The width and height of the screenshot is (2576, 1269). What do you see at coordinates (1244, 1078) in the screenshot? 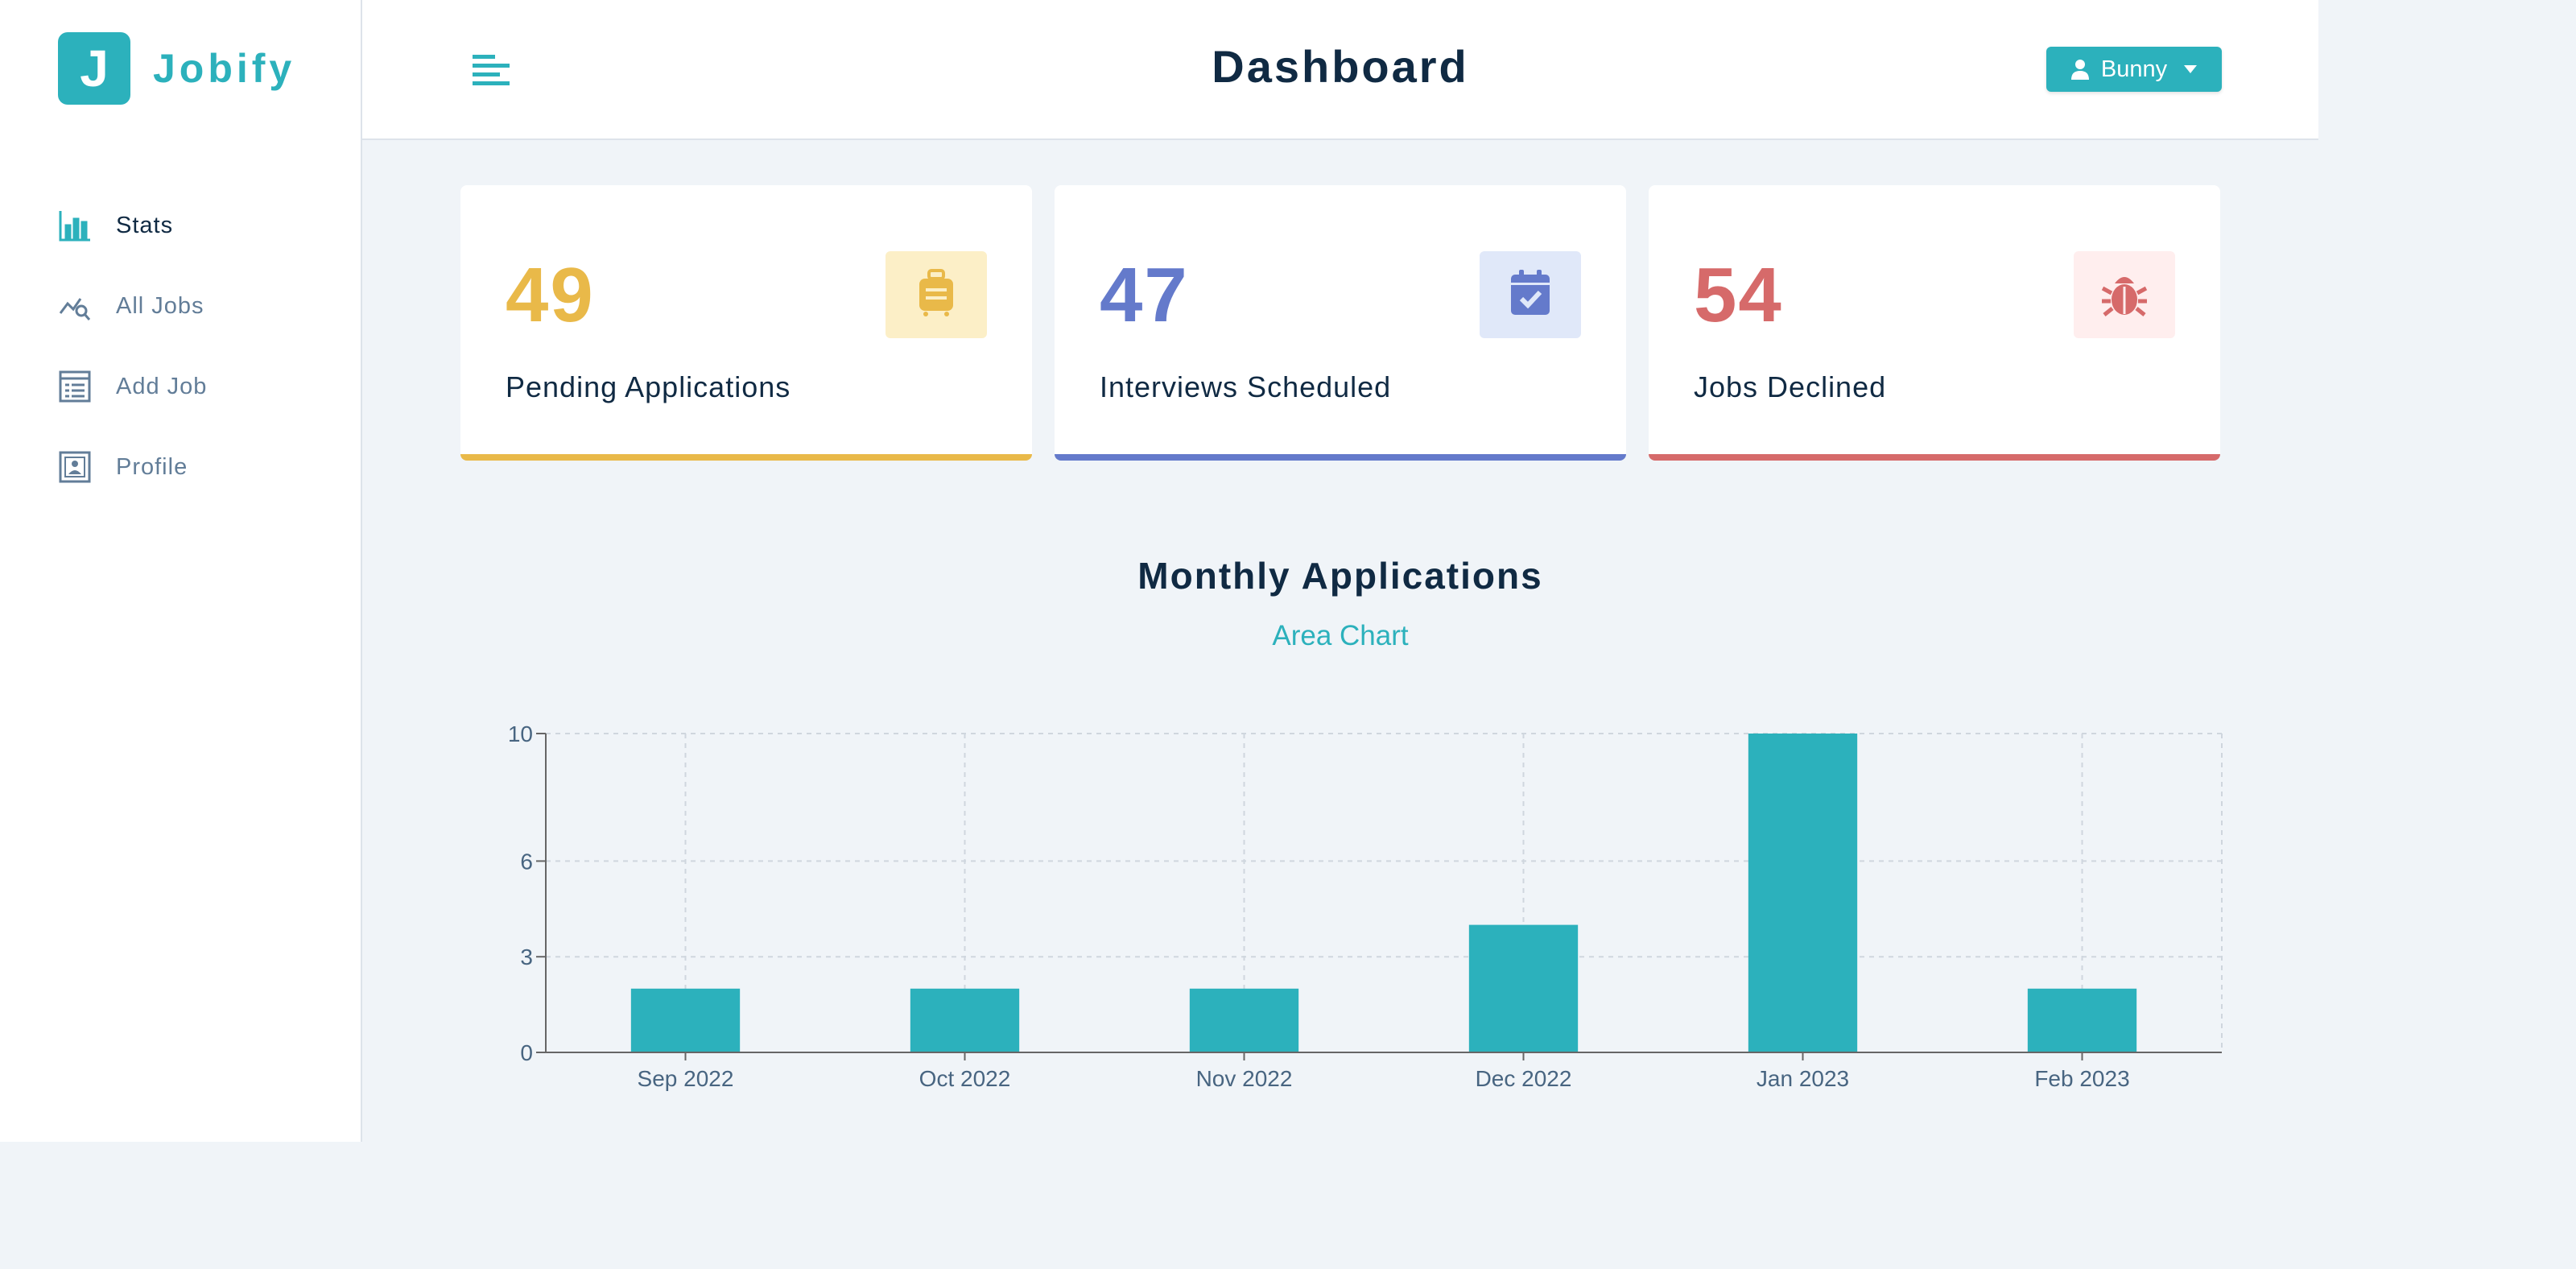
I see `x-tick-label: Nov 2022` at bounding box center [1244, 1078].